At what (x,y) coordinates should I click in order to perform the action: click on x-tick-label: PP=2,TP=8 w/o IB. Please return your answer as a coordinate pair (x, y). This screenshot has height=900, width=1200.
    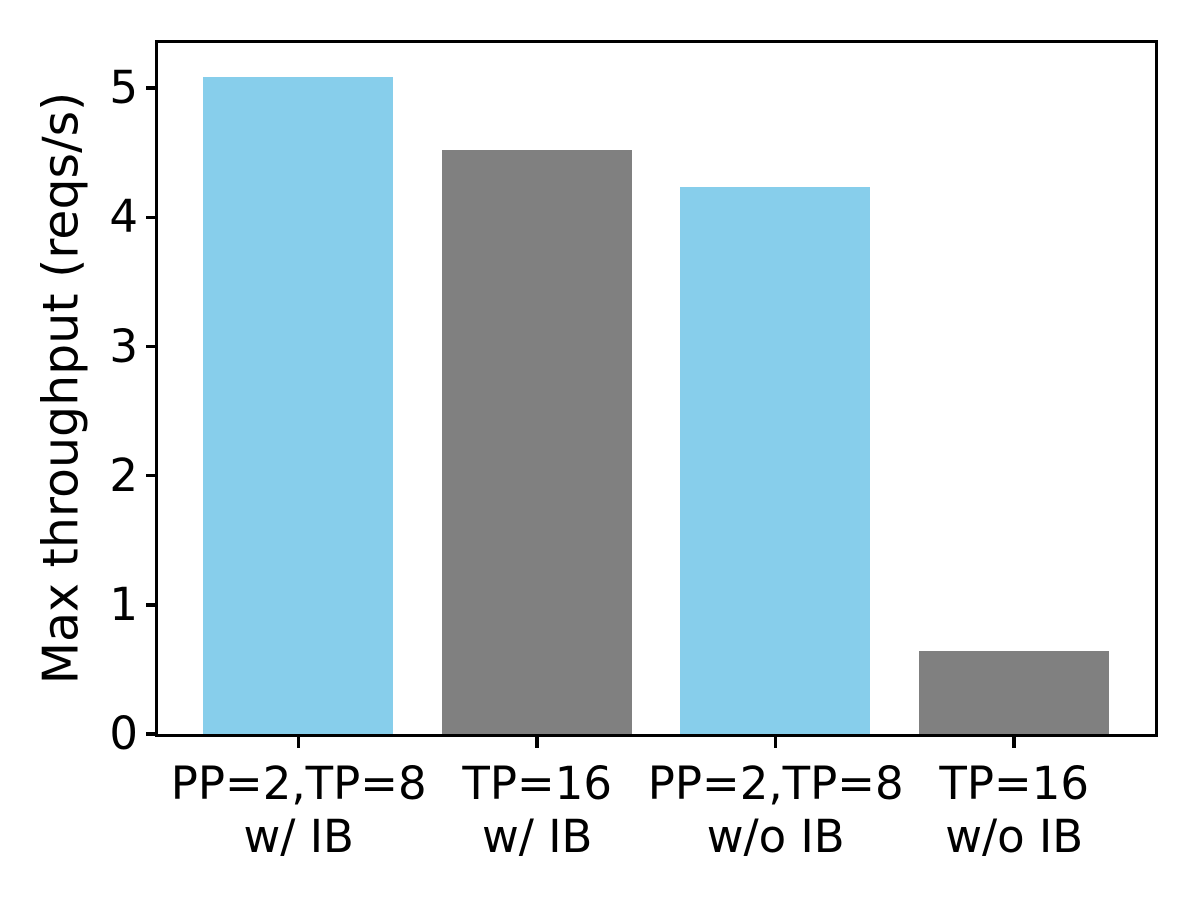
    Looking at the image, I should click on (775, 810).